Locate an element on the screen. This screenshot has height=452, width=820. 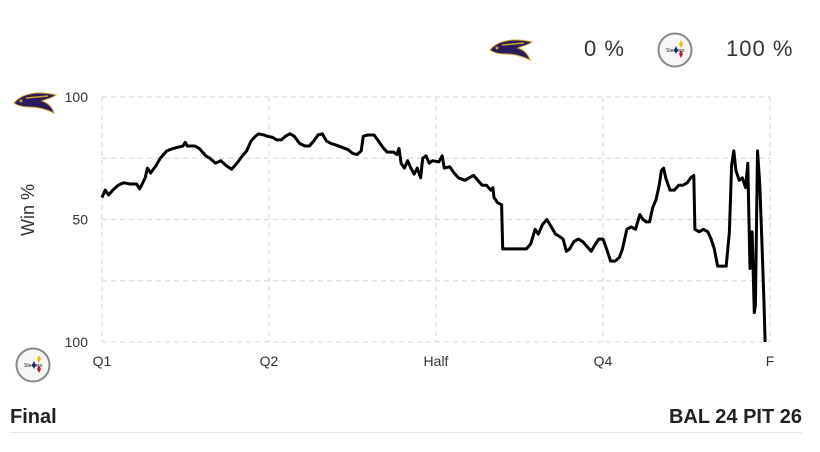
x-tick-label: Q2 is located at coordinates (269, 361).